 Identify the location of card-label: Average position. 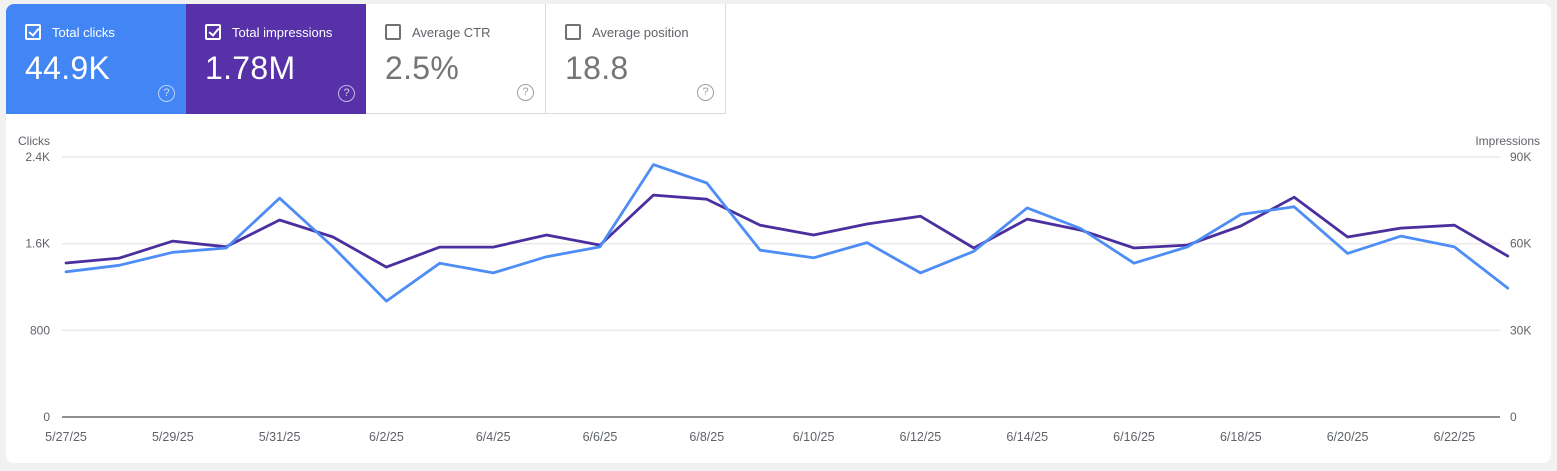
(640, 32).